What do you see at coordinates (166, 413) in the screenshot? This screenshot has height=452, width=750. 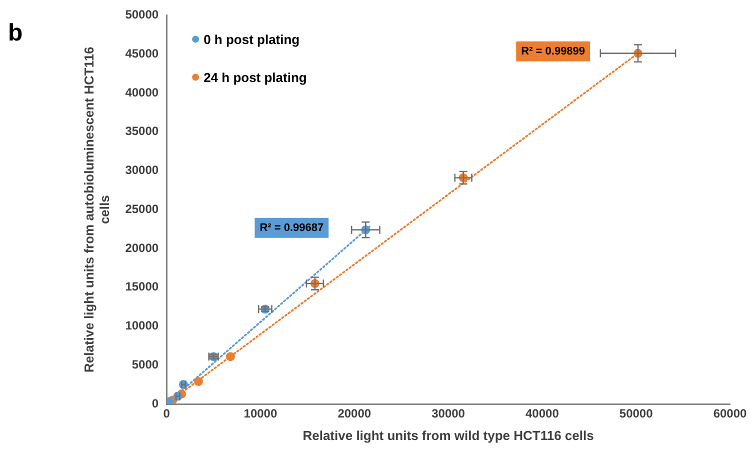 I see `x-tick-label: 0` at bounding box center [166, 413].